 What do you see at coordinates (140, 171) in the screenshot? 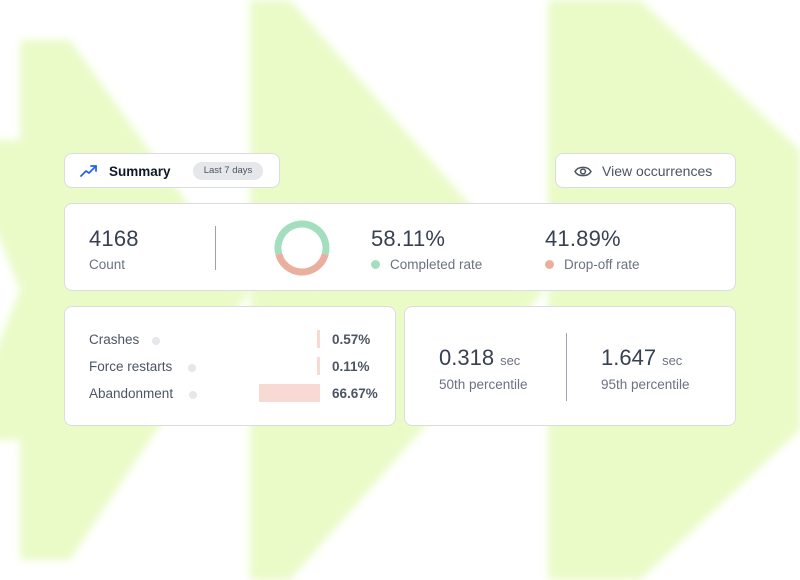
I see `summary-title: Summary` at bounding box center [140, 171].